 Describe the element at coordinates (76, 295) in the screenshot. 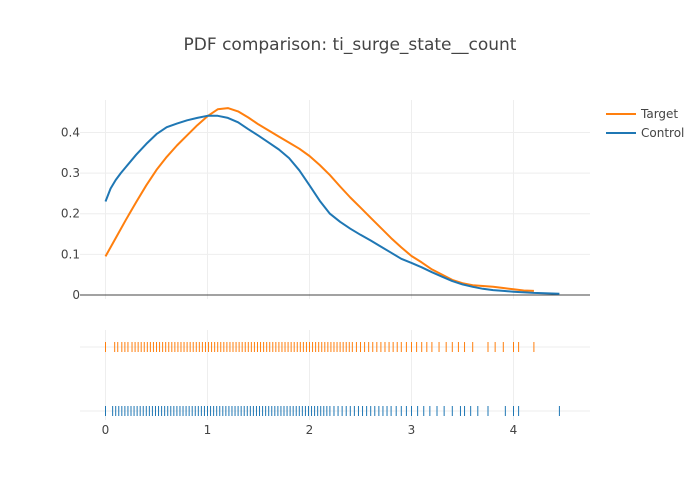

I see `y-tick-label: 0` at that location.